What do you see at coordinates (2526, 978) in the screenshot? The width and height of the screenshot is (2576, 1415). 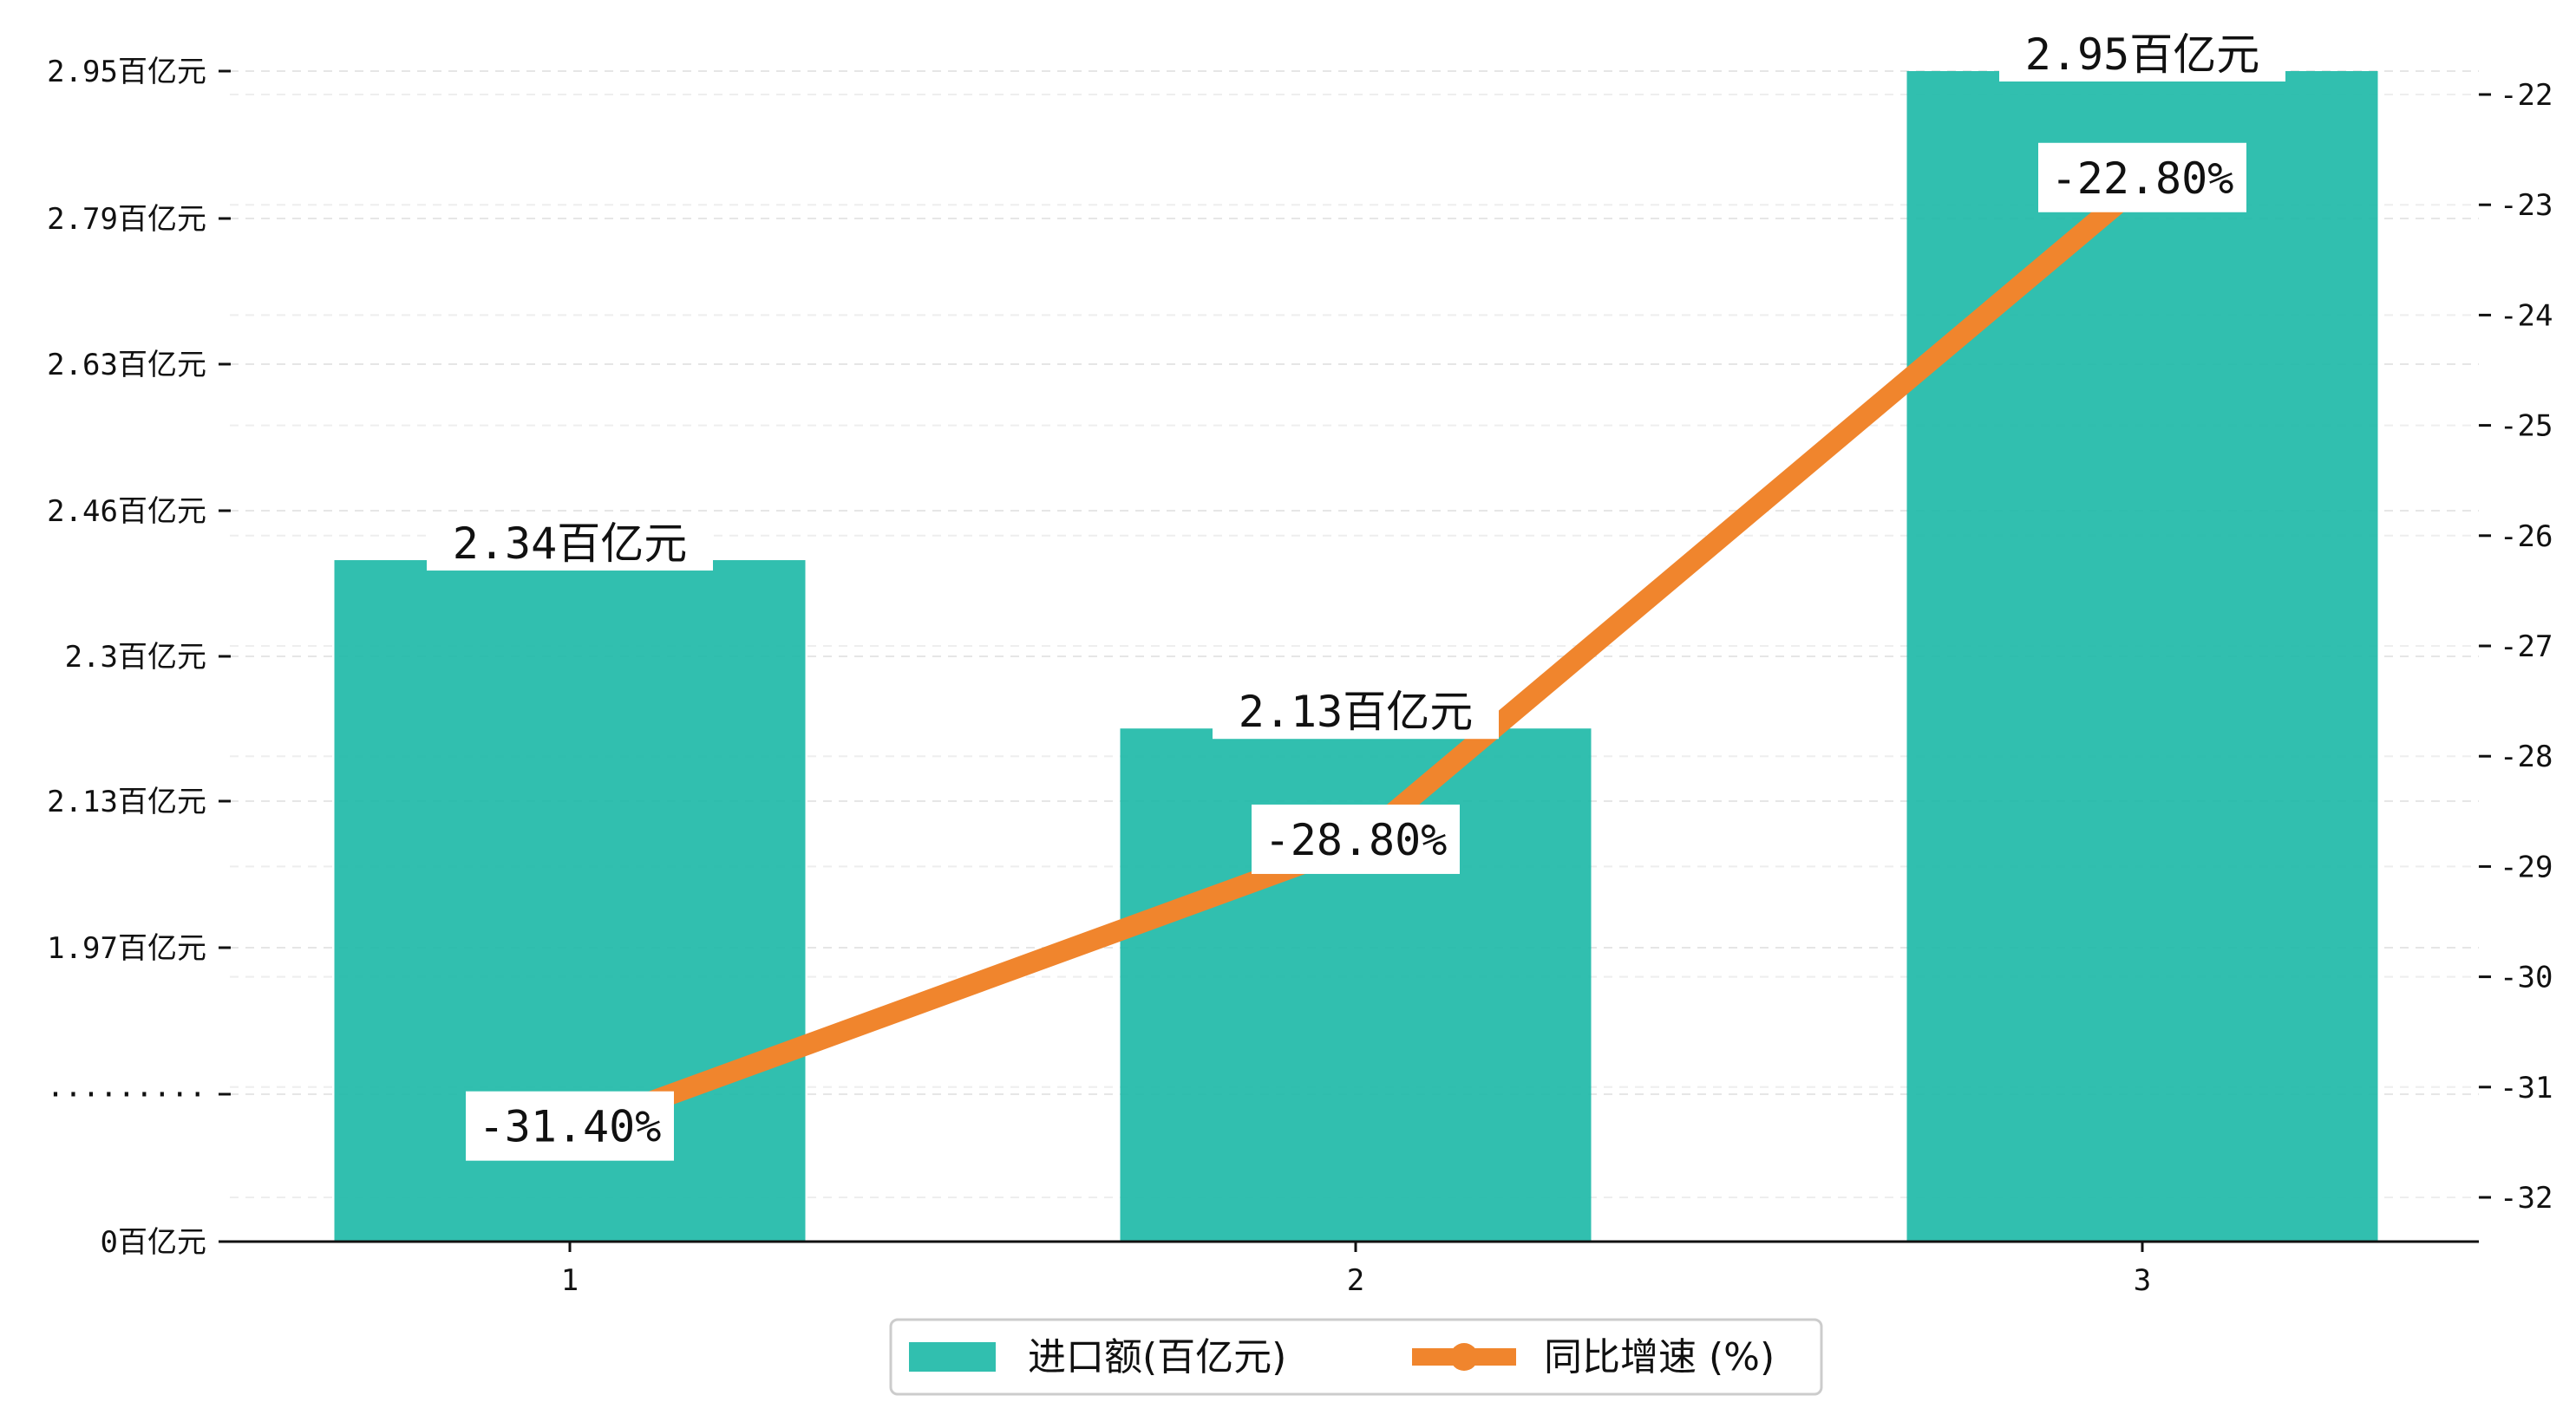 I see `right-tick-label-8: -30` at bounding box center [2526, 978].